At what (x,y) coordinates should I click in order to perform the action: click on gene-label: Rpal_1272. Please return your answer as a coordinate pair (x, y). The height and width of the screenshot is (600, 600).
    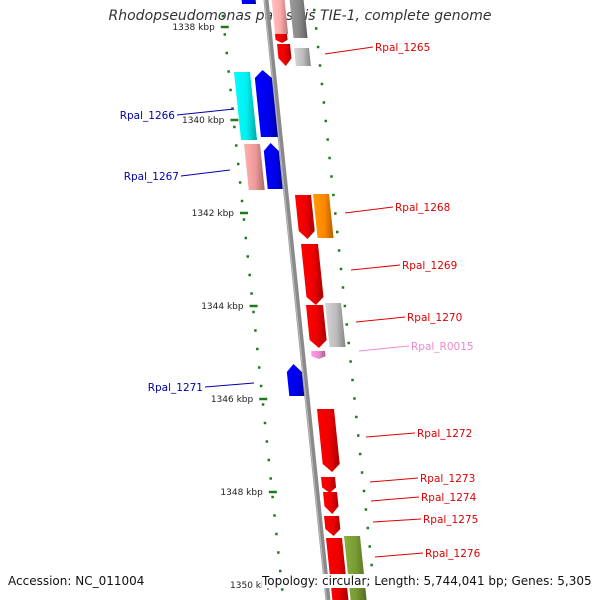
    Looking at the image, I should click on (444, 434).